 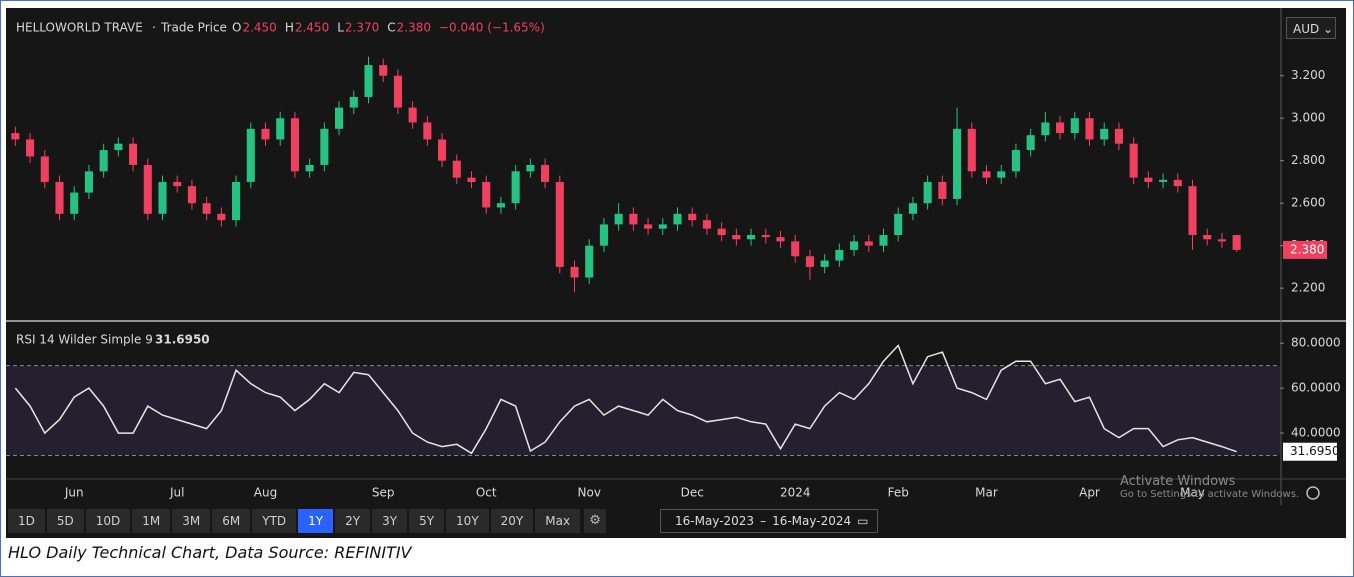 I want to click on x-tick-label: Nov, so click(x=589, y=493).